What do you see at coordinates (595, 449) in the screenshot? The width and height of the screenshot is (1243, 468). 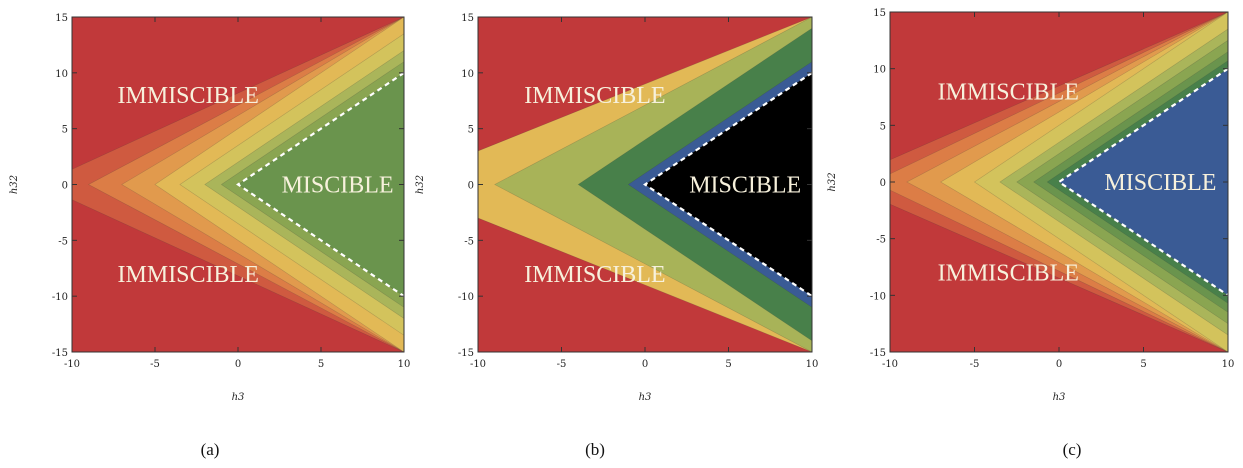 I see `panel-caption: (b)` at bounding box center [595, 449].